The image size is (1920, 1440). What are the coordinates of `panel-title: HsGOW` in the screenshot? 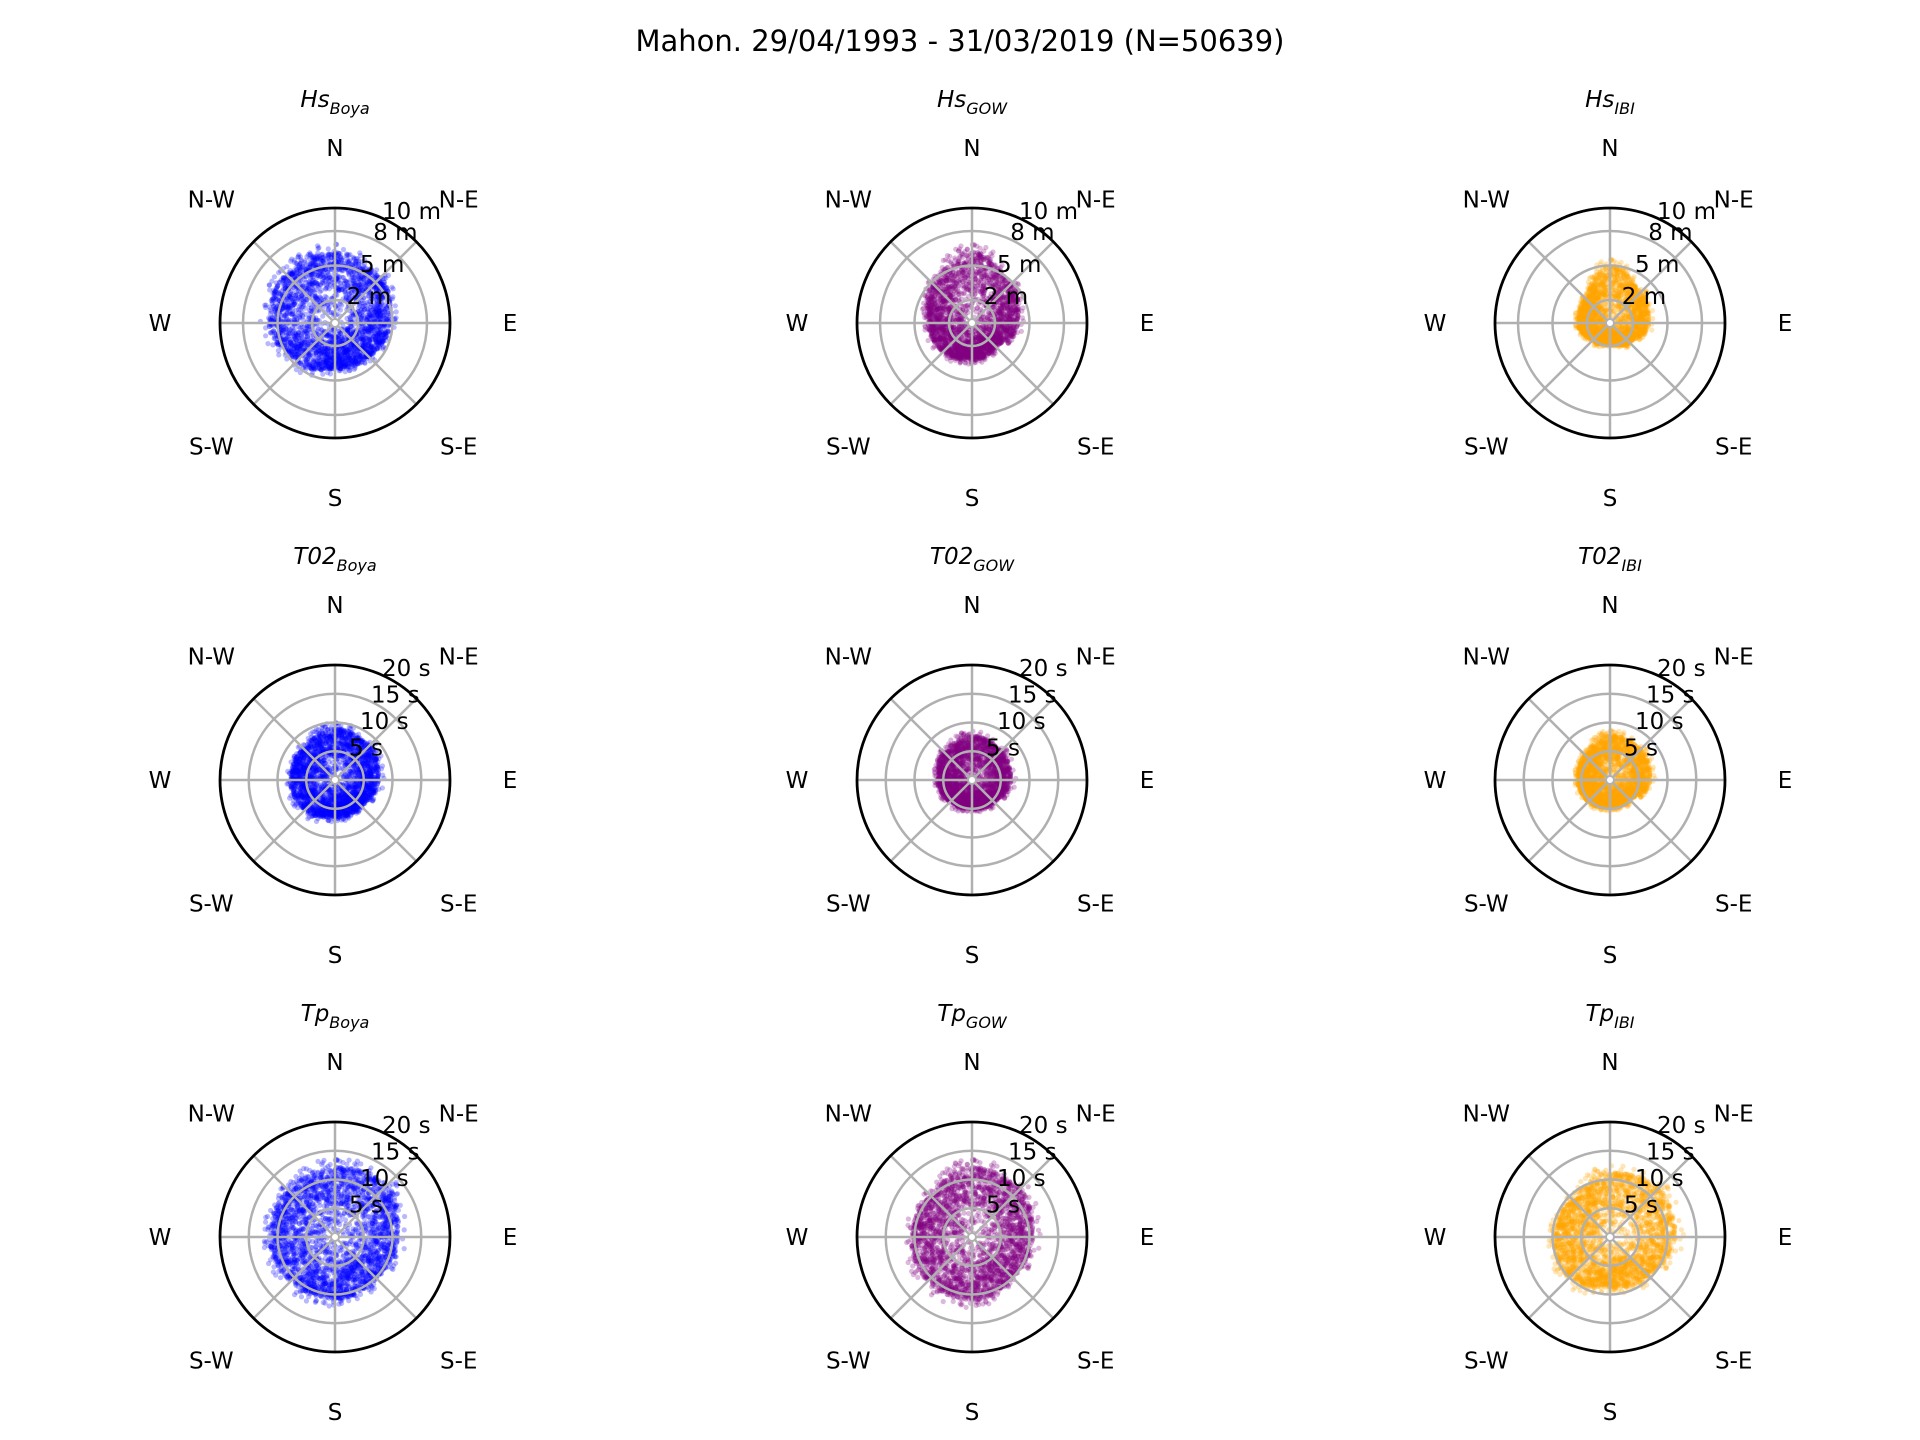 It's located at (972, 102).